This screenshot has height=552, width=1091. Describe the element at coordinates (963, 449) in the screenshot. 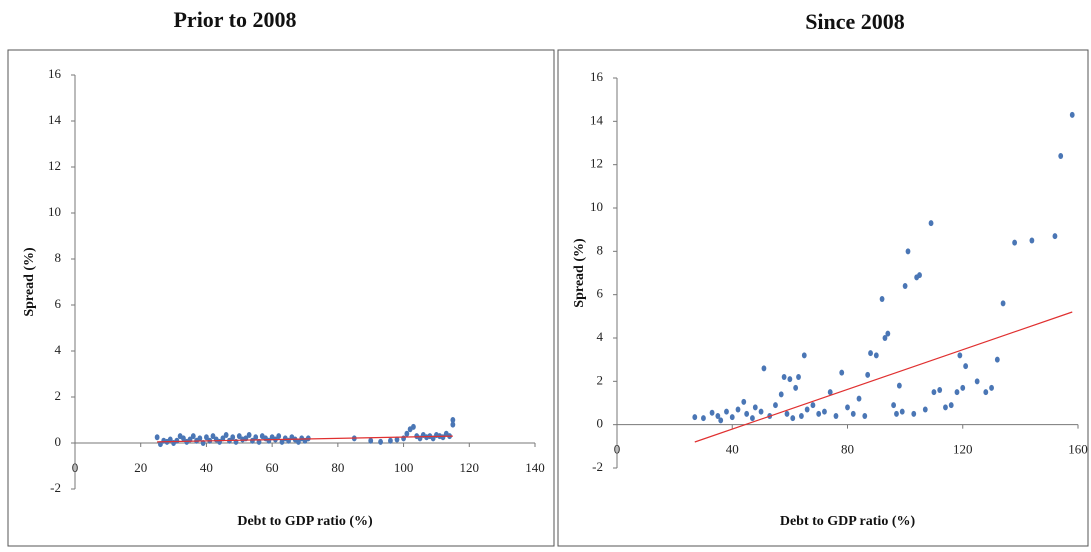

I see `x-tick-label: 120` at that location.